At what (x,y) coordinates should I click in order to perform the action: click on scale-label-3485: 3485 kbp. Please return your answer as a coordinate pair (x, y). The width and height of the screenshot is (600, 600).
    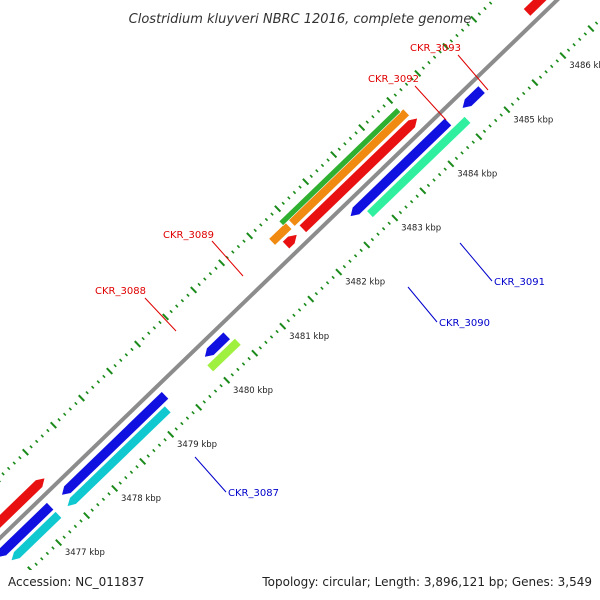
    Looking at the image, I should click on (533, 120).